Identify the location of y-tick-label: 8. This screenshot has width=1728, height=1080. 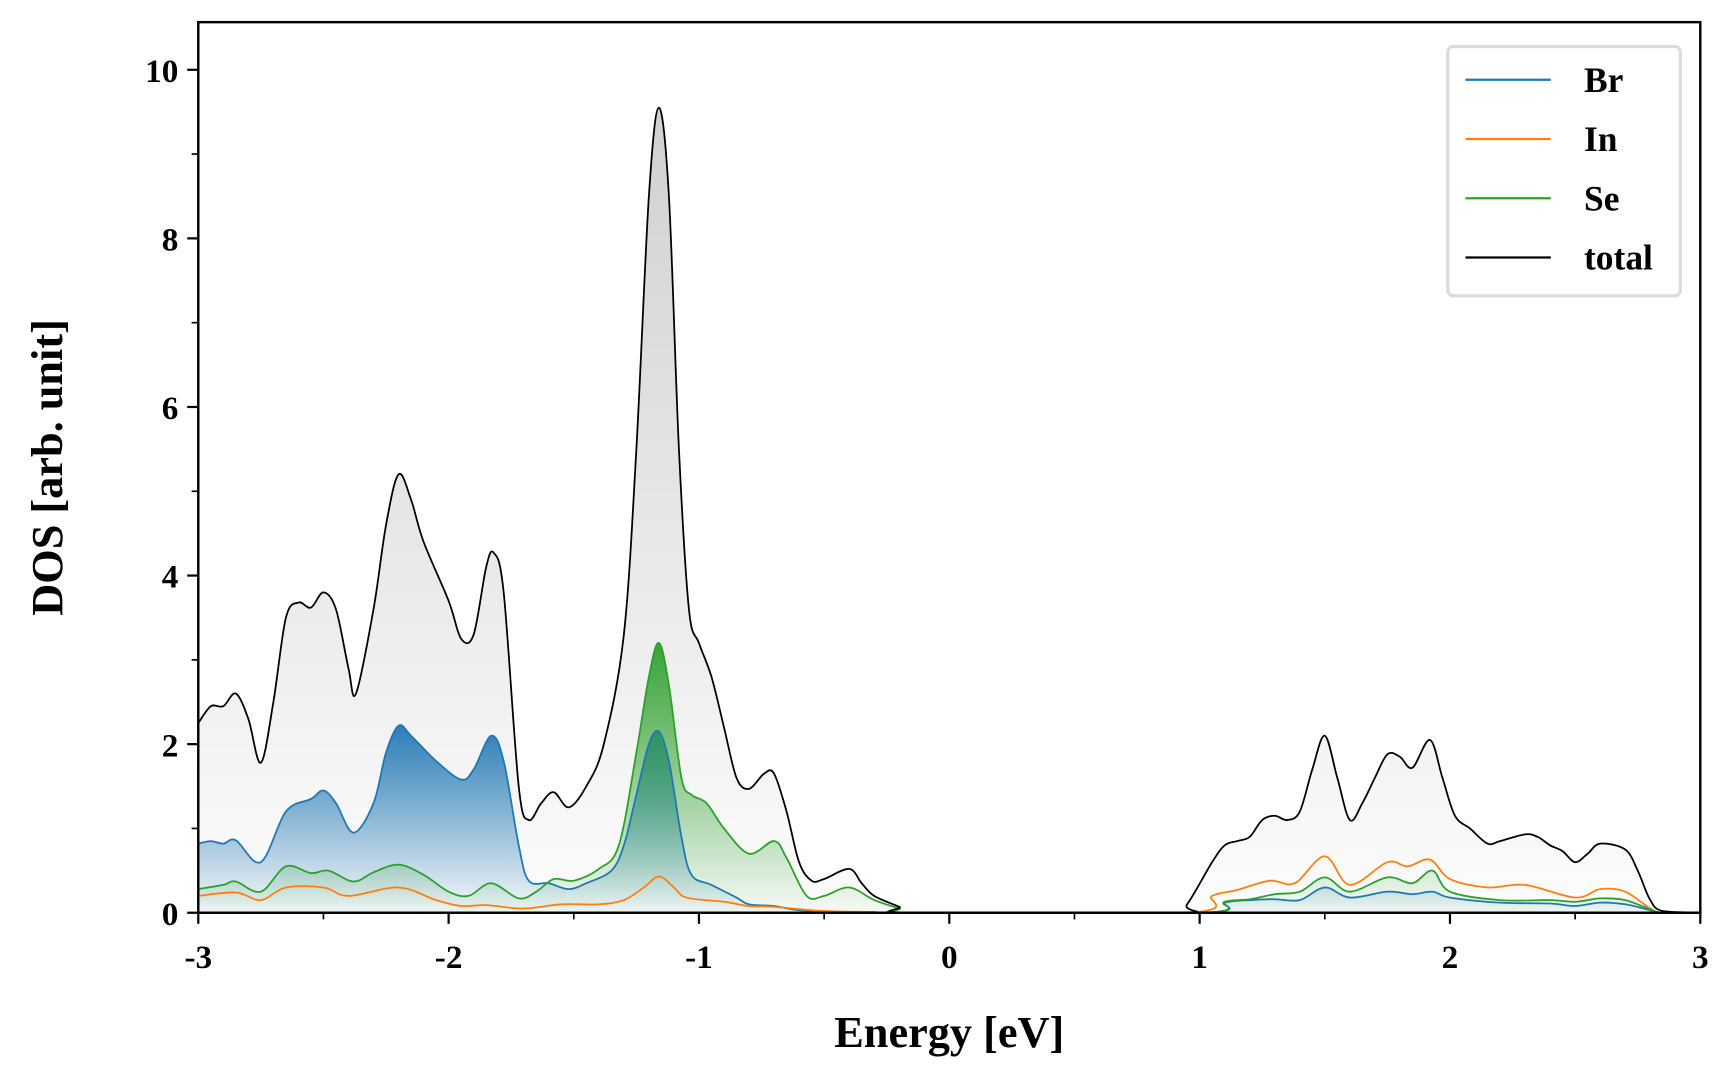
(170, 240).